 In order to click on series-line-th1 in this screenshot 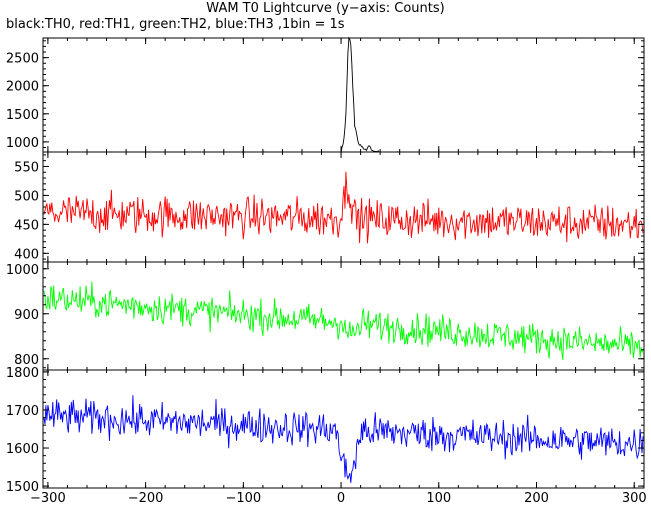, I will do `click(343, 207)`.